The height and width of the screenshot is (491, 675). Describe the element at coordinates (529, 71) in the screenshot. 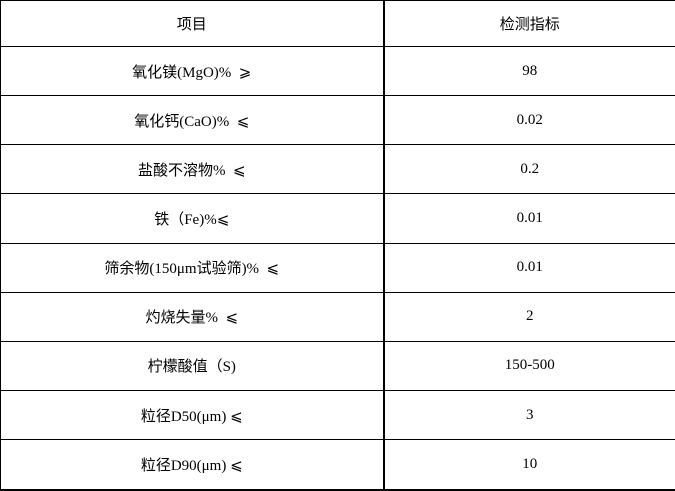

I see `value-cell: 98` at that location.